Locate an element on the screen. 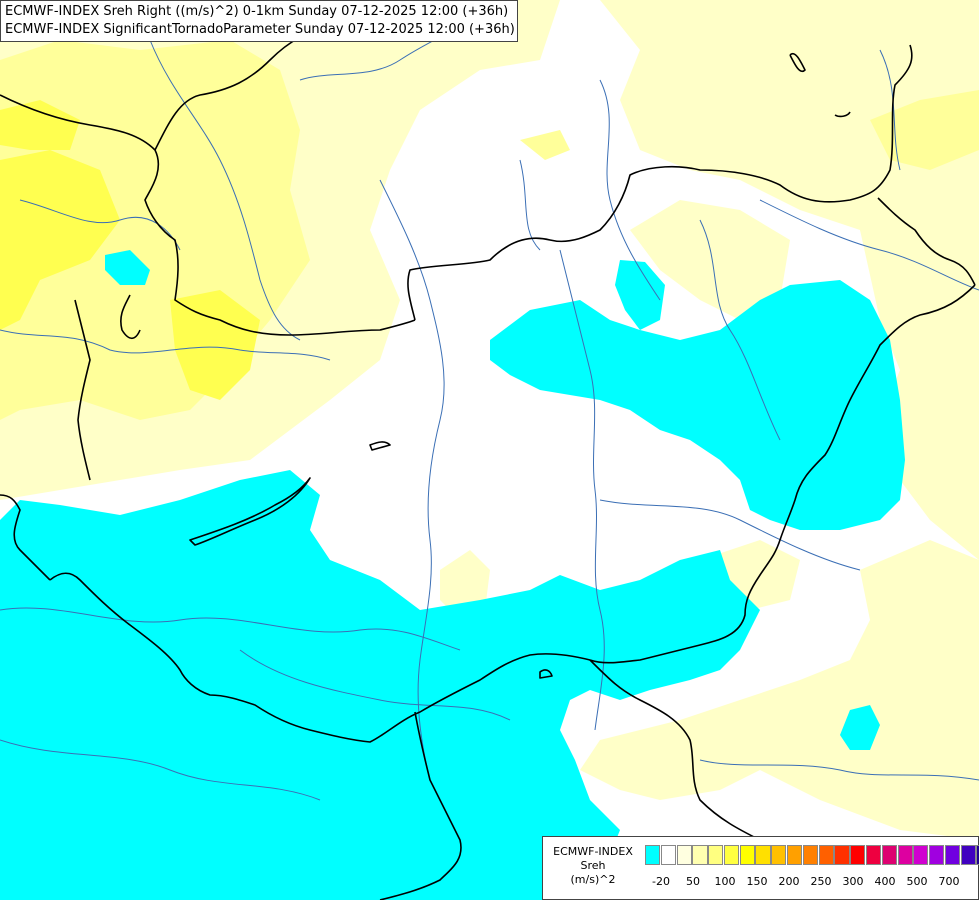  legend-unit: (m/s)^2 is located at coordinates (593, 879).